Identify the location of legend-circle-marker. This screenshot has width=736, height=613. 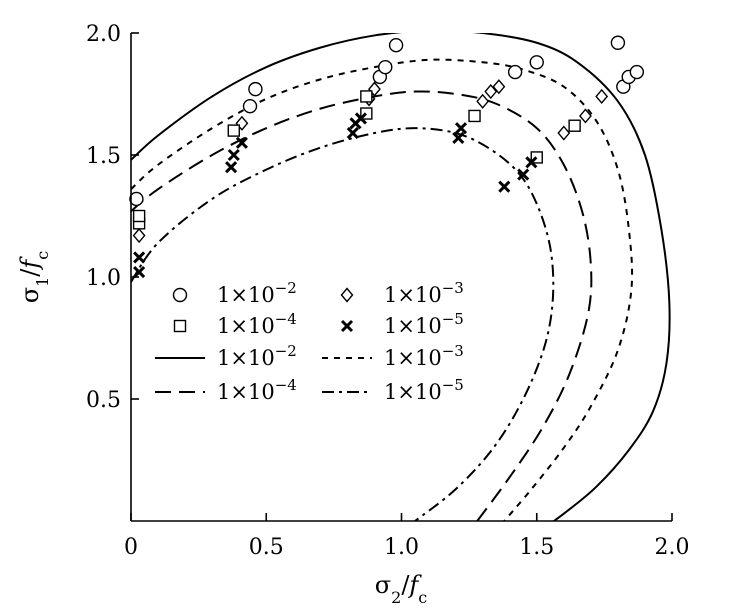
(180, 295).